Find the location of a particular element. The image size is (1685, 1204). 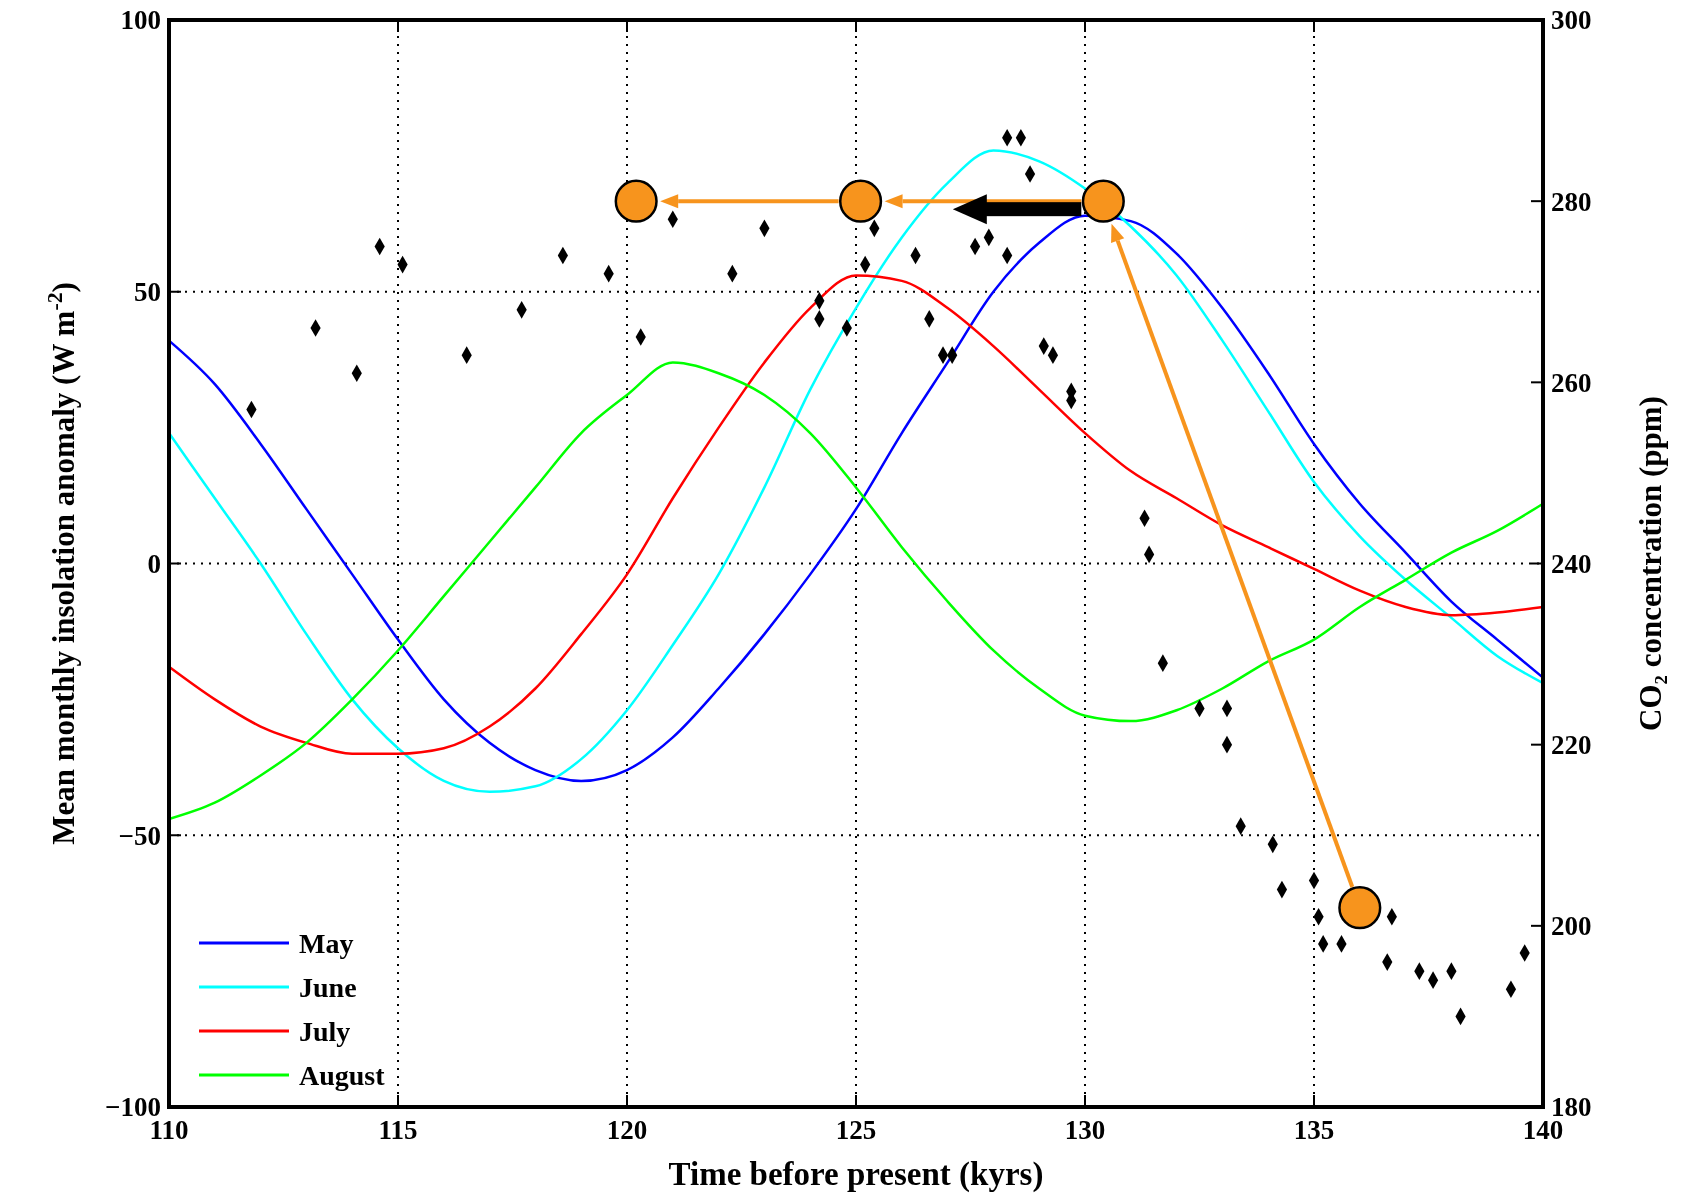

y2-axis-title: CO₂ concentration (ppm) is located at coordinates (1650, 563).